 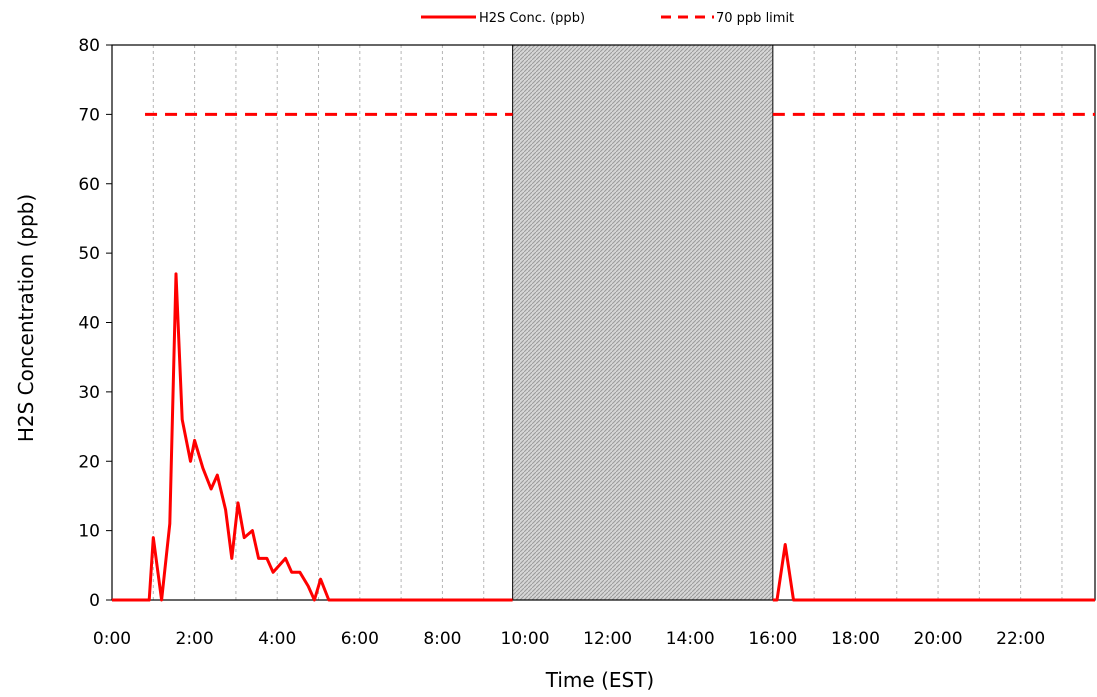 I want to click on x-tick-label-5: 10:00, so click(x=525, y=639).